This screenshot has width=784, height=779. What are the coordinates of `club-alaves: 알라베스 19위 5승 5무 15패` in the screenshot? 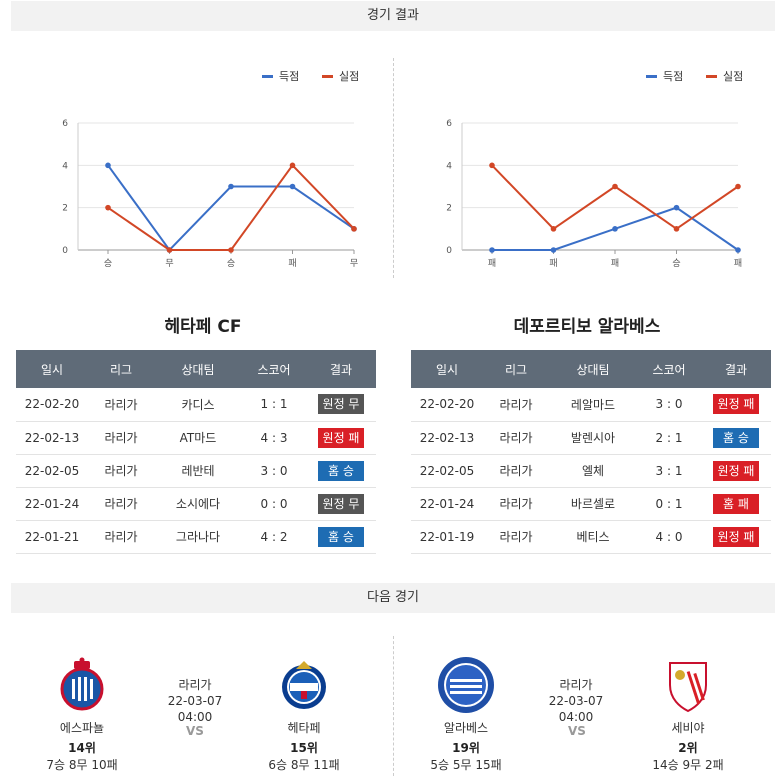 It's located at (466, 714).